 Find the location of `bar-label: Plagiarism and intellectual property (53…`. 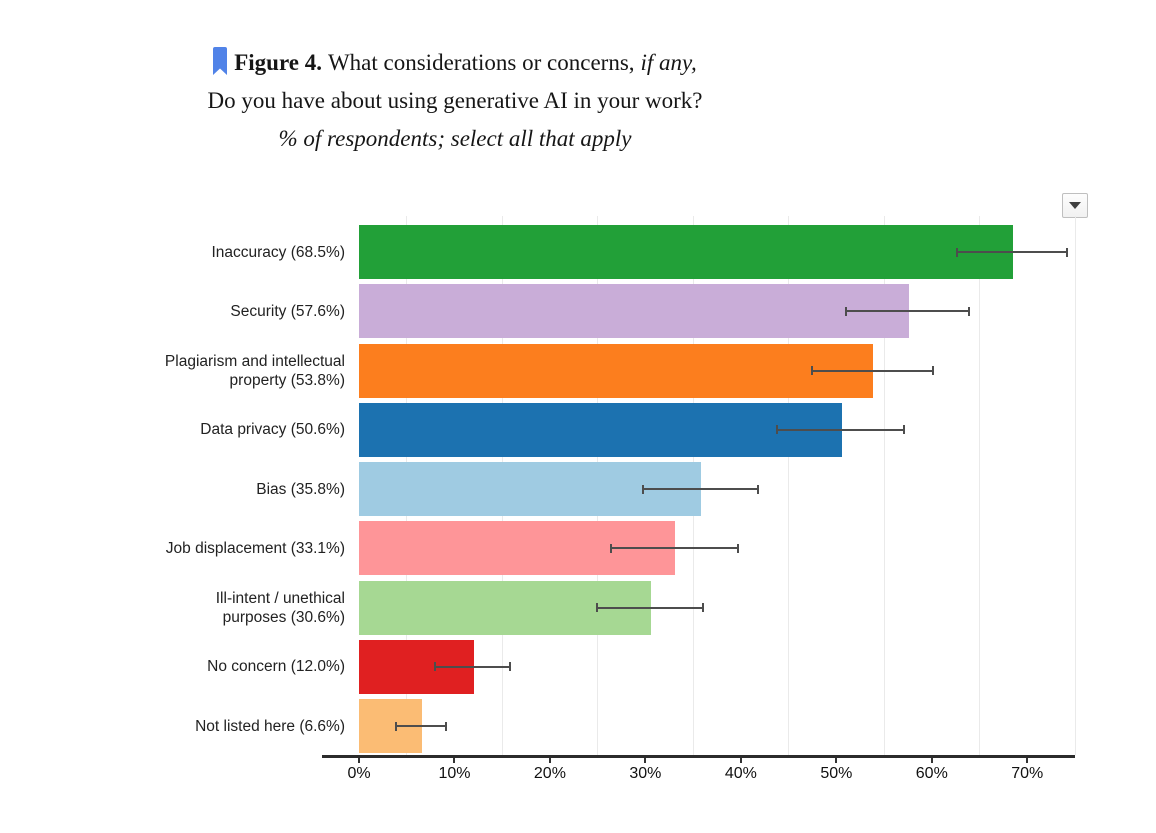

bar-label: Plagiarism and intellectual property (53… is located at coordinates (254, 370).